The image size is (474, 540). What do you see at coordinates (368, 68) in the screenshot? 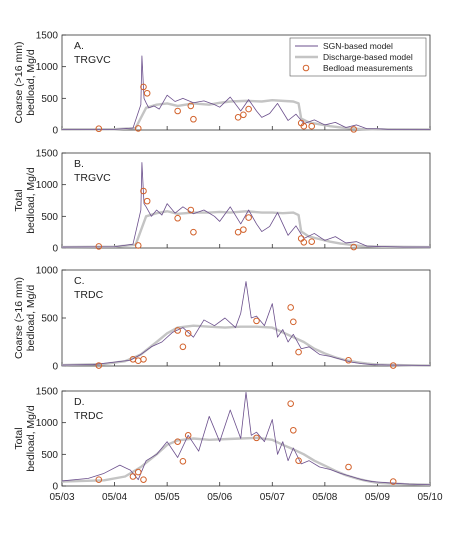
I see `legend-entry: Bedload measurements` at bounding box center [368, 68].